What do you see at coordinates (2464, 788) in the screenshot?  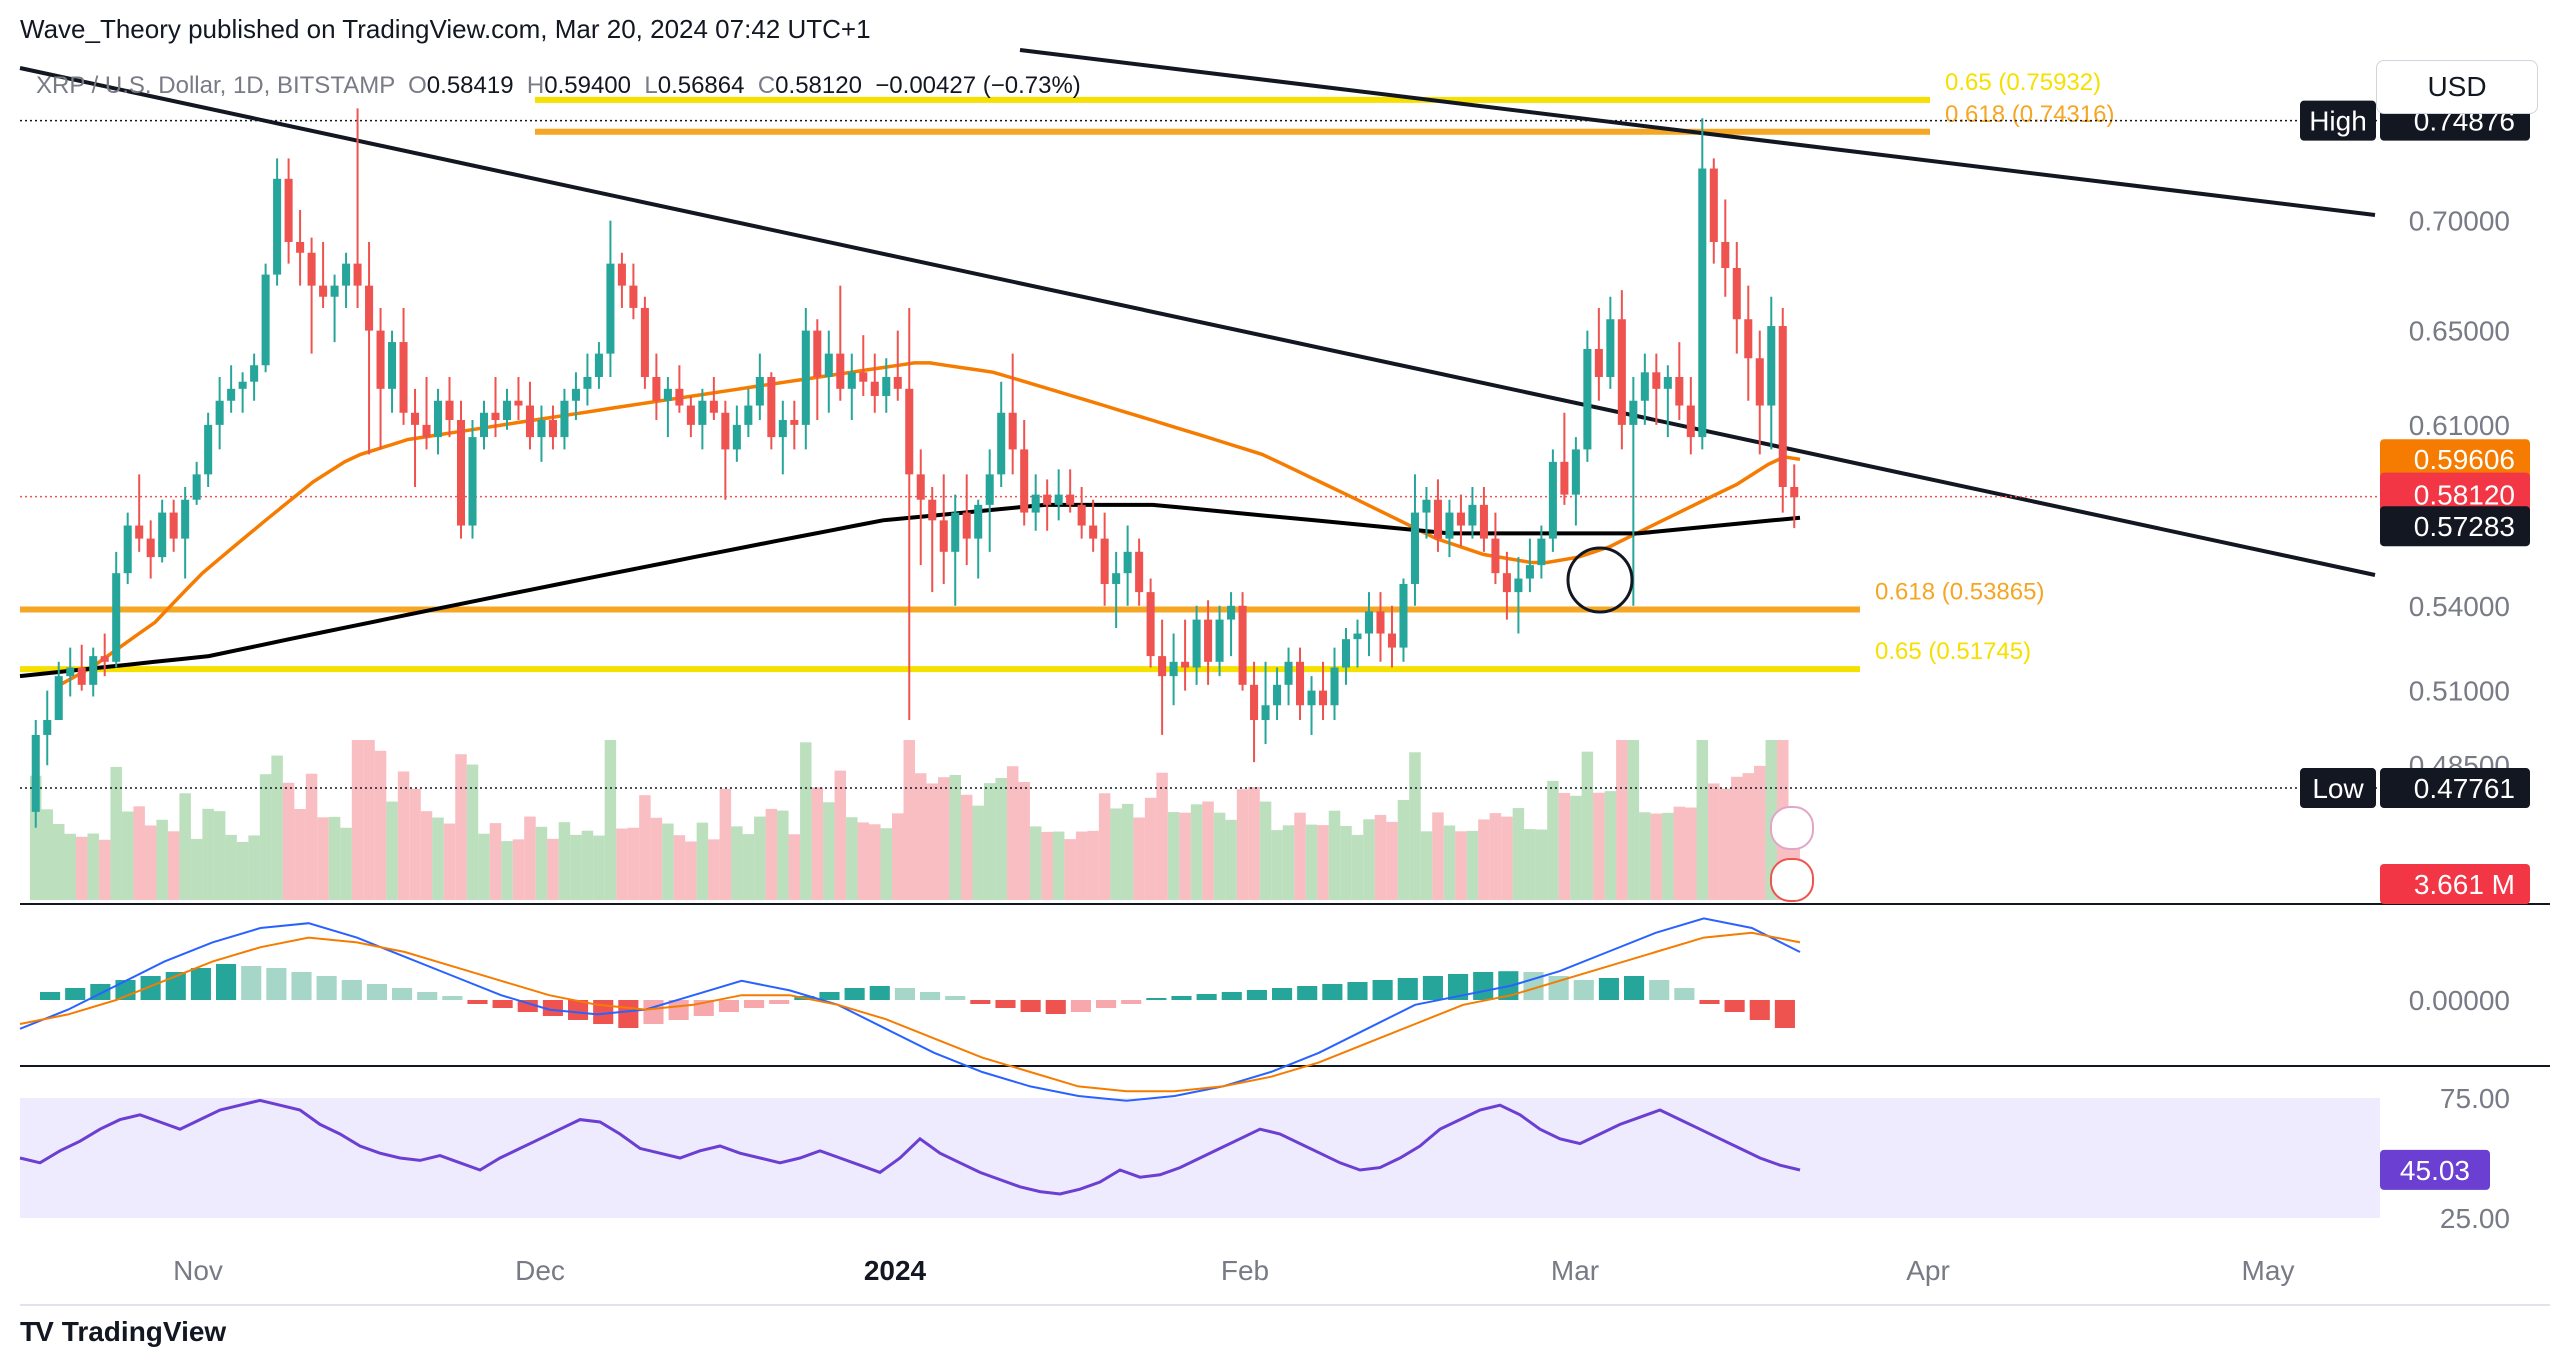 I see `low-price-label: 0.47761` at bounding box center [2464, 788].